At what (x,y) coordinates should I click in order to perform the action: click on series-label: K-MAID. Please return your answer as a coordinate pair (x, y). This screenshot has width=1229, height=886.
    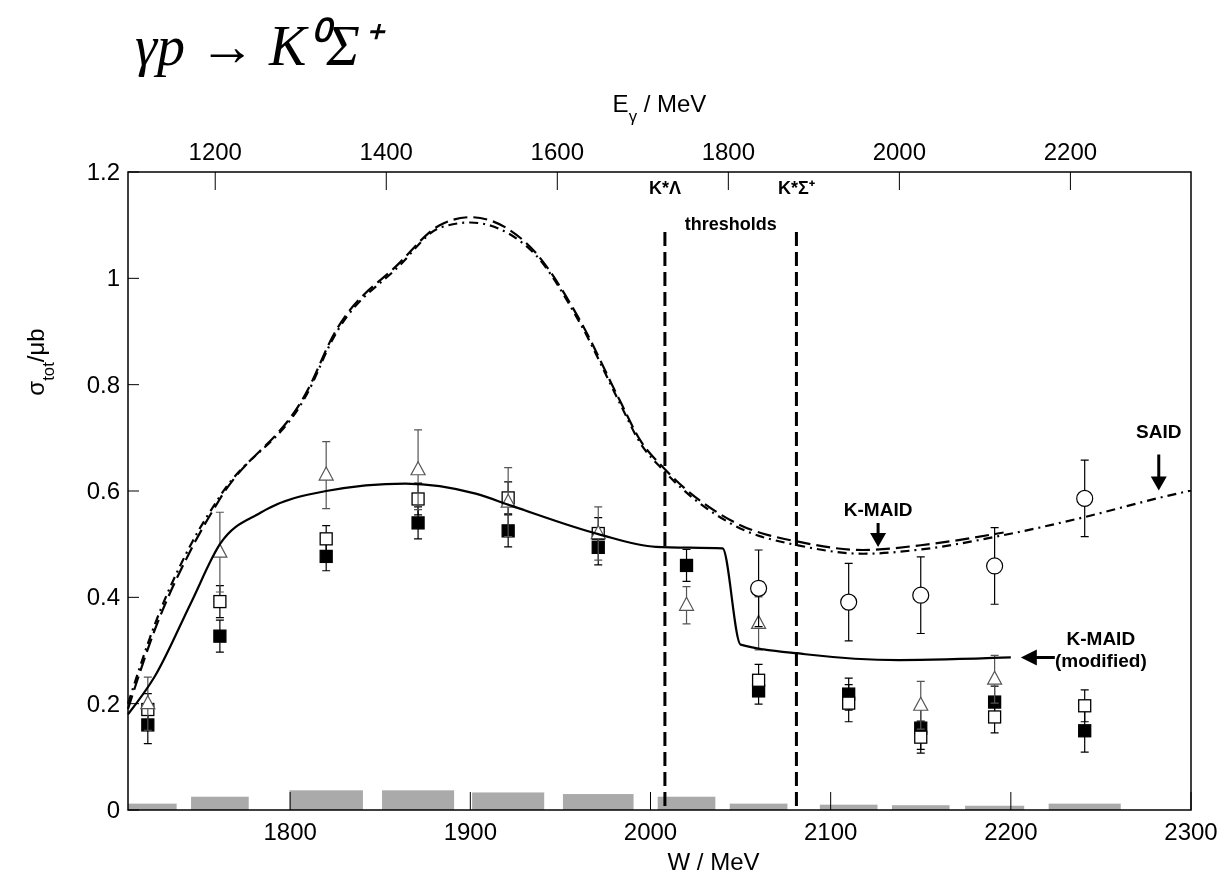
    Looking at the image, I should click on (878, 510).